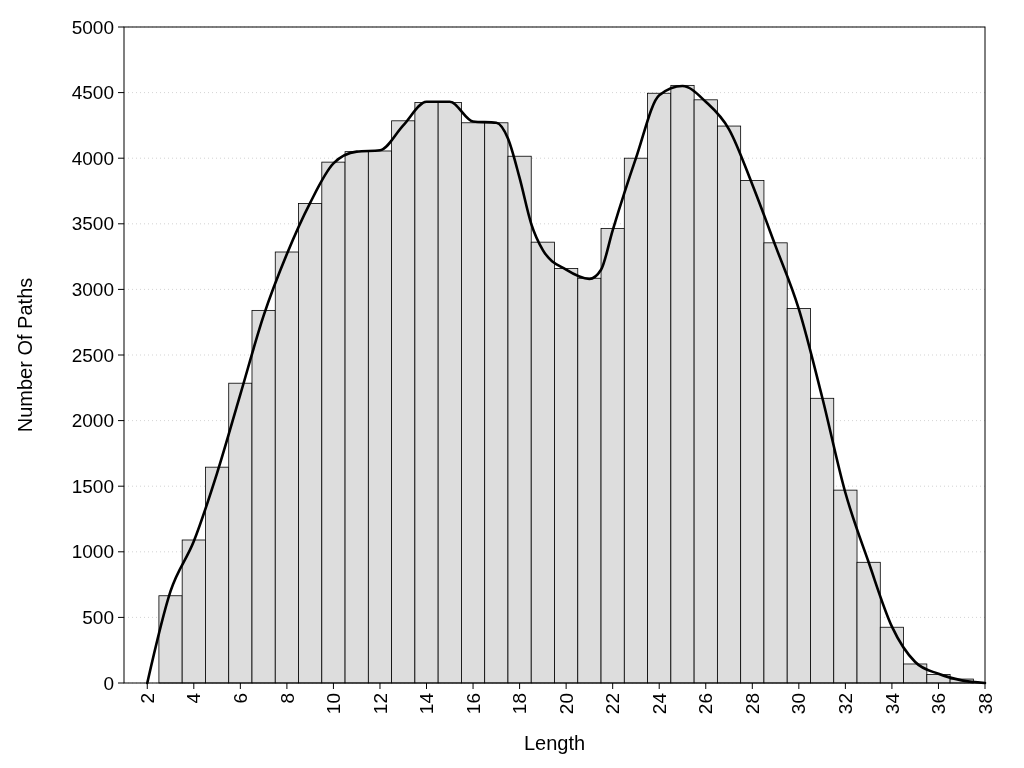 The width and height of the screenshot is (1024, 768). Describe the element at coordinates (892, 703) in the screenshot. I see `x-tick-label: 34` at that location.